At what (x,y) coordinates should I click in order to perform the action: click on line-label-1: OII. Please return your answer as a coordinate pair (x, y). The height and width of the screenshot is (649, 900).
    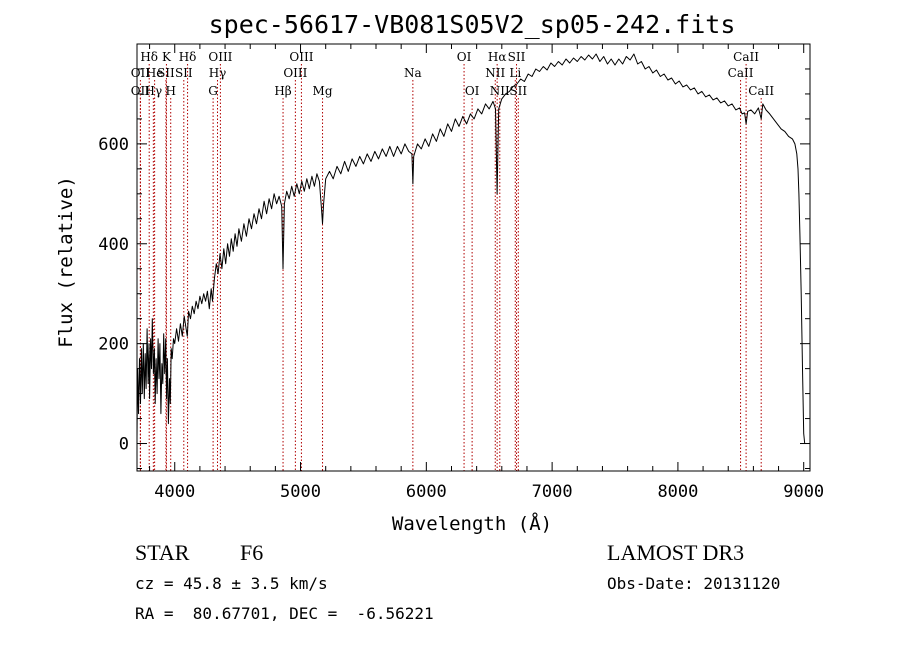
    Looking at the image, I should click on (141, 73).